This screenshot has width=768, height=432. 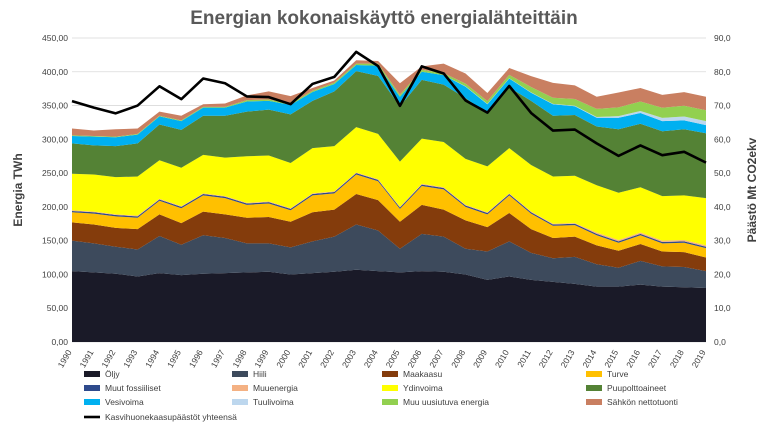 I want to click on x-tick-label: 2016, so click(x=633, y=359).